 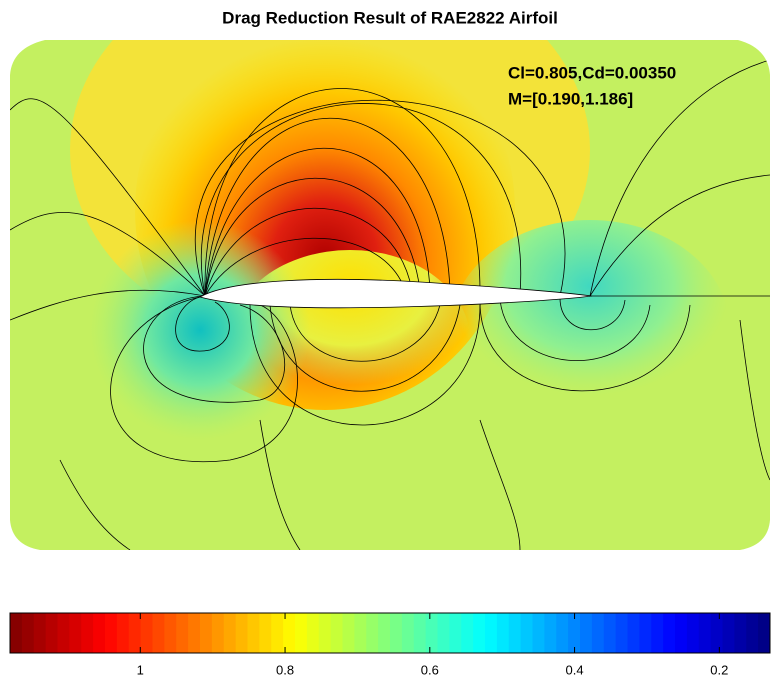 What do you see at coordinates (390, 17) in the screenshot?
I see `chart-title: Drag Reduction Result of RAE2822 Airfoil` at bounding box center [390, 17].